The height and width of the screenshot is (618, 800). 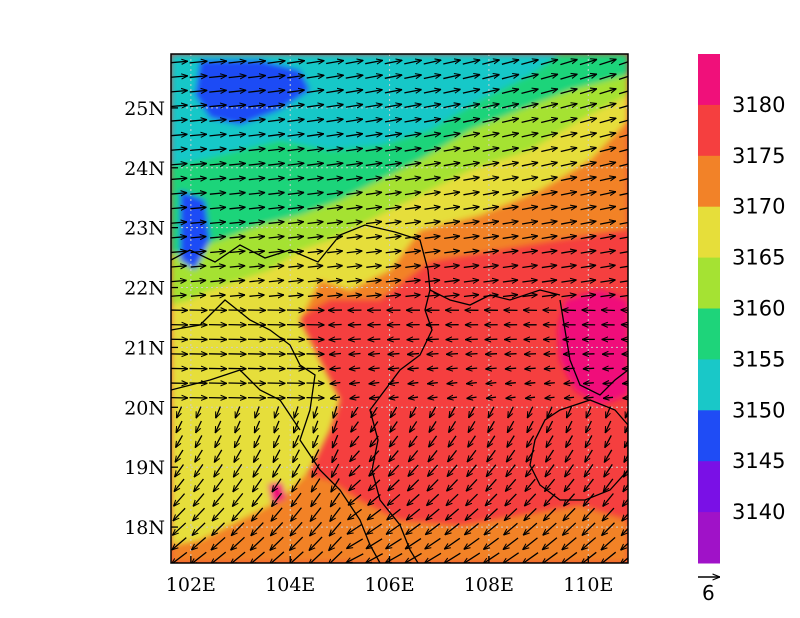 What do you see at coordinates (144, 229) in the screenshot?
I see `lat-tick-label: 23N` at bounding box center [144, 229].